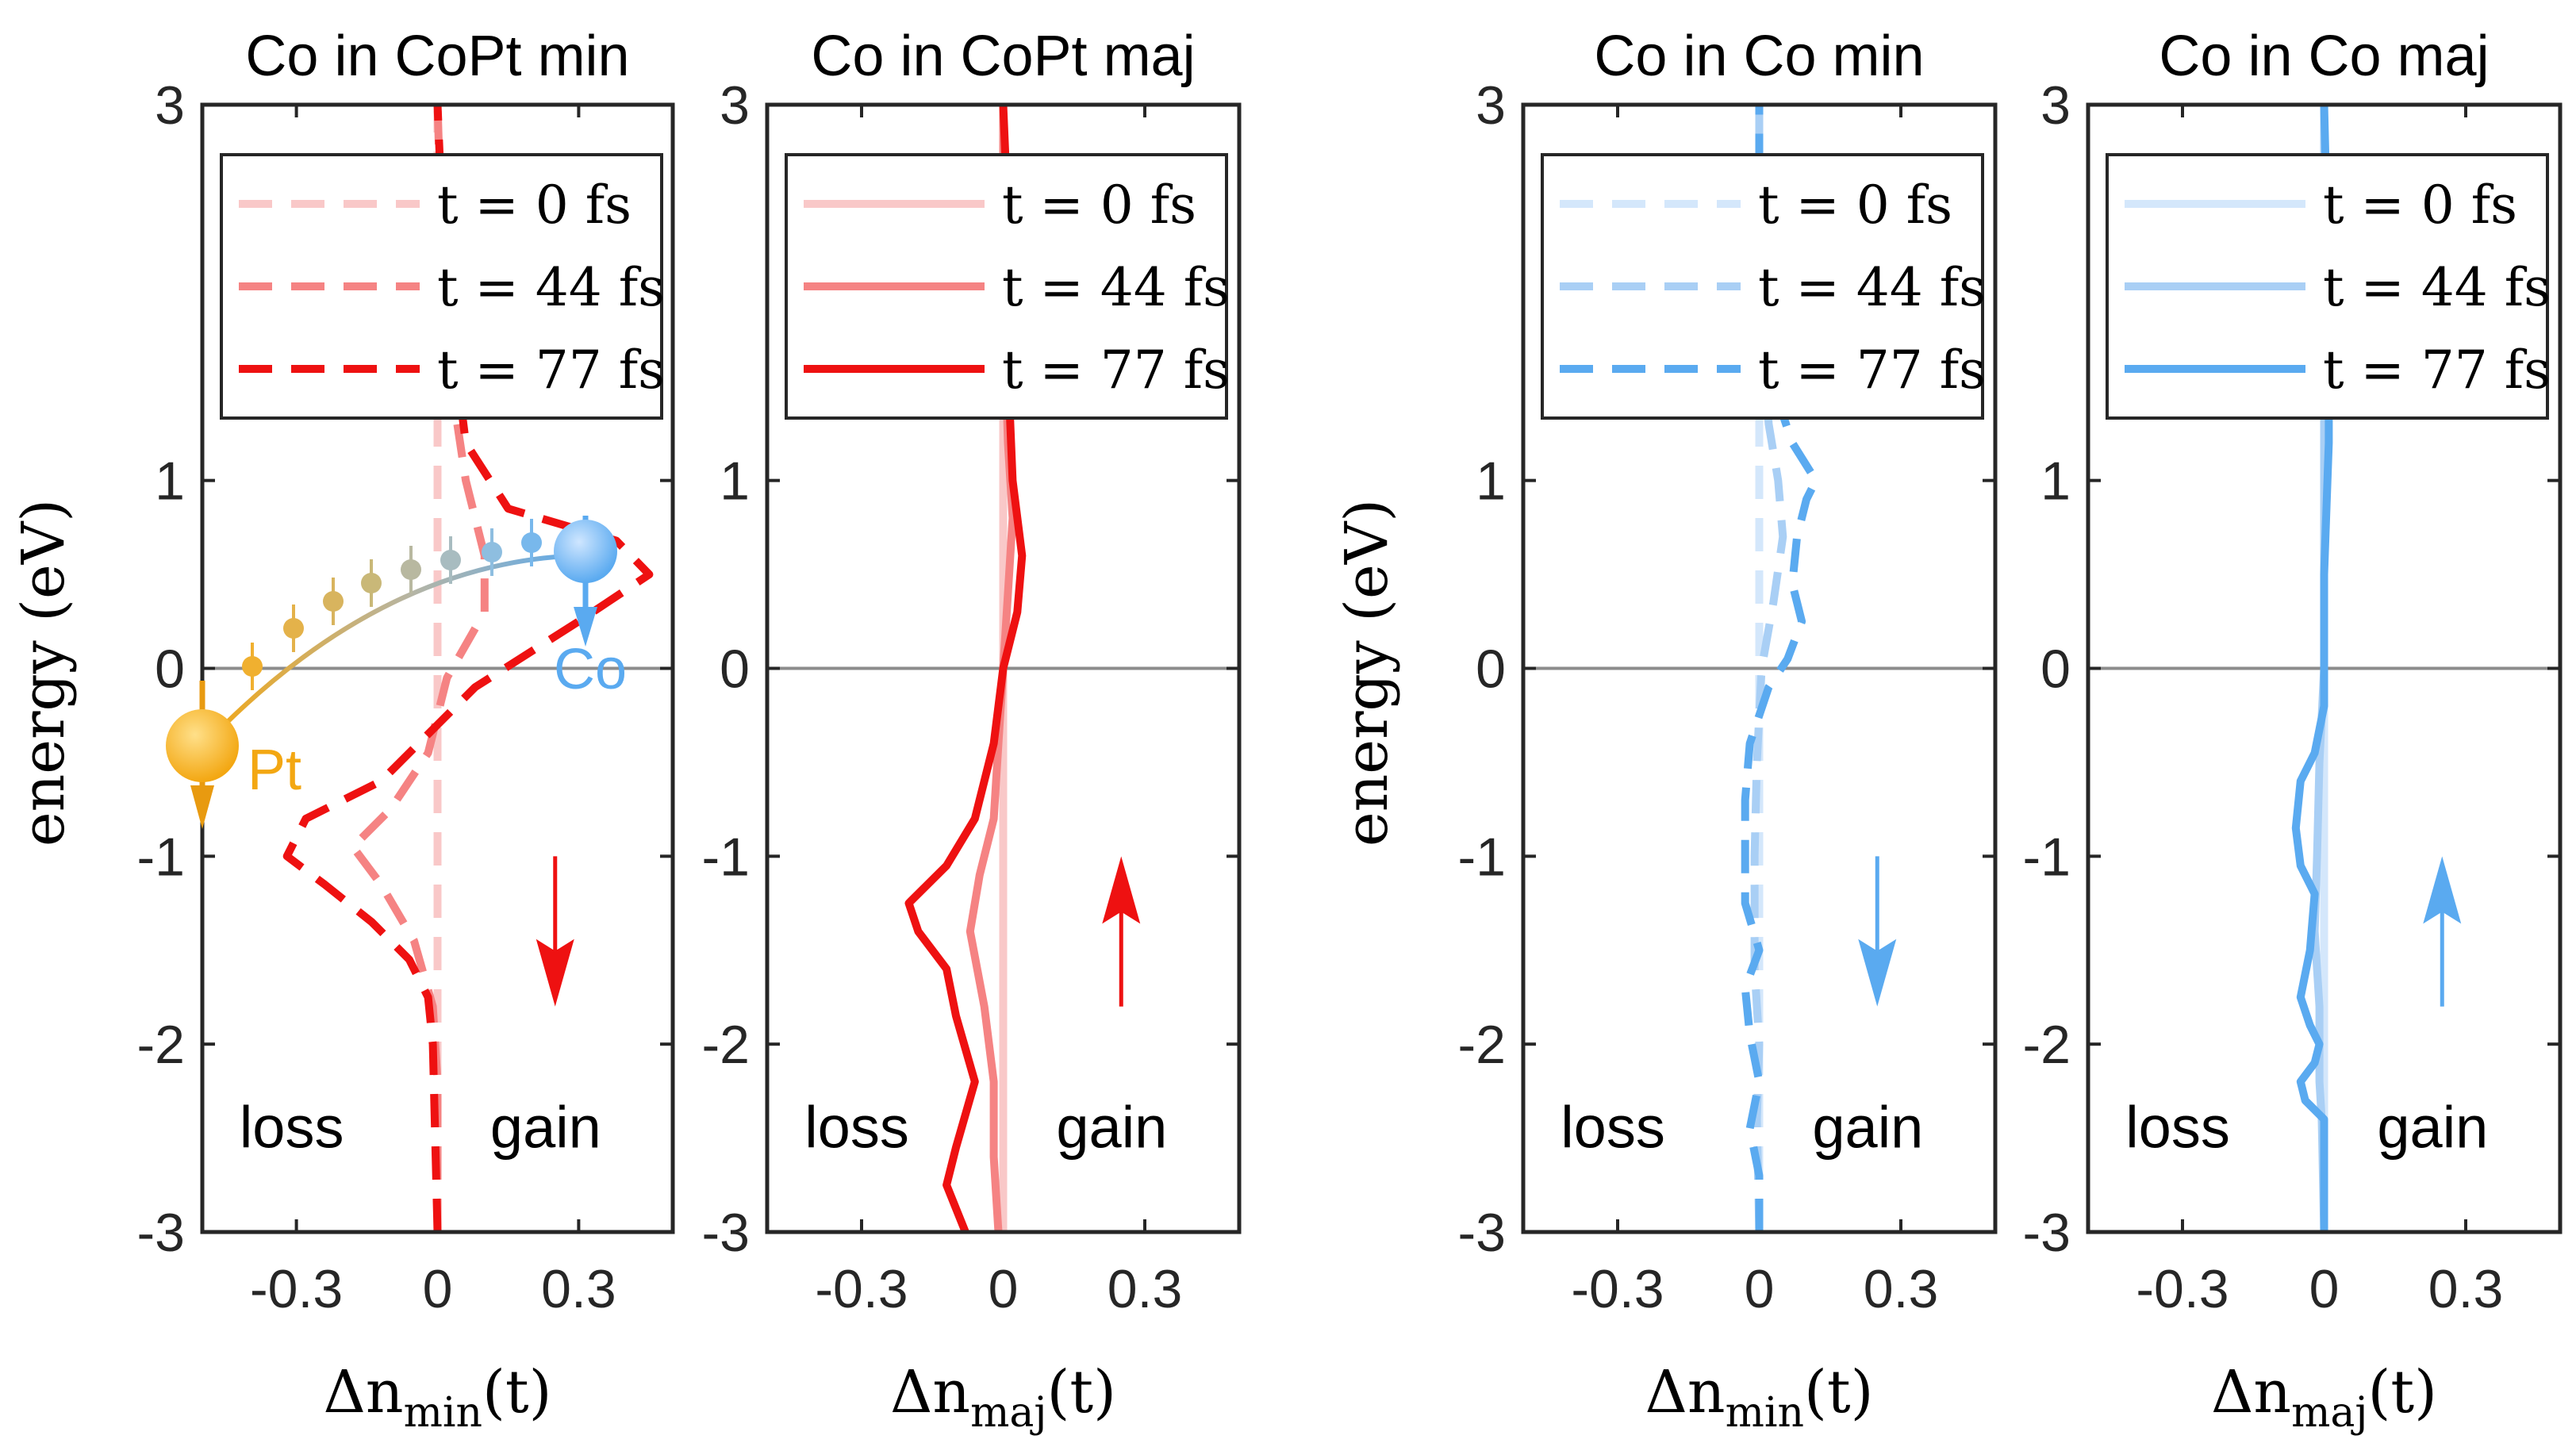 The width and height of the screenshot is (2576, 1447). What do you see at coordinates (202, 807) in the screenshot?
I see `pt-arrow-head` at bounding box center [202, 807].